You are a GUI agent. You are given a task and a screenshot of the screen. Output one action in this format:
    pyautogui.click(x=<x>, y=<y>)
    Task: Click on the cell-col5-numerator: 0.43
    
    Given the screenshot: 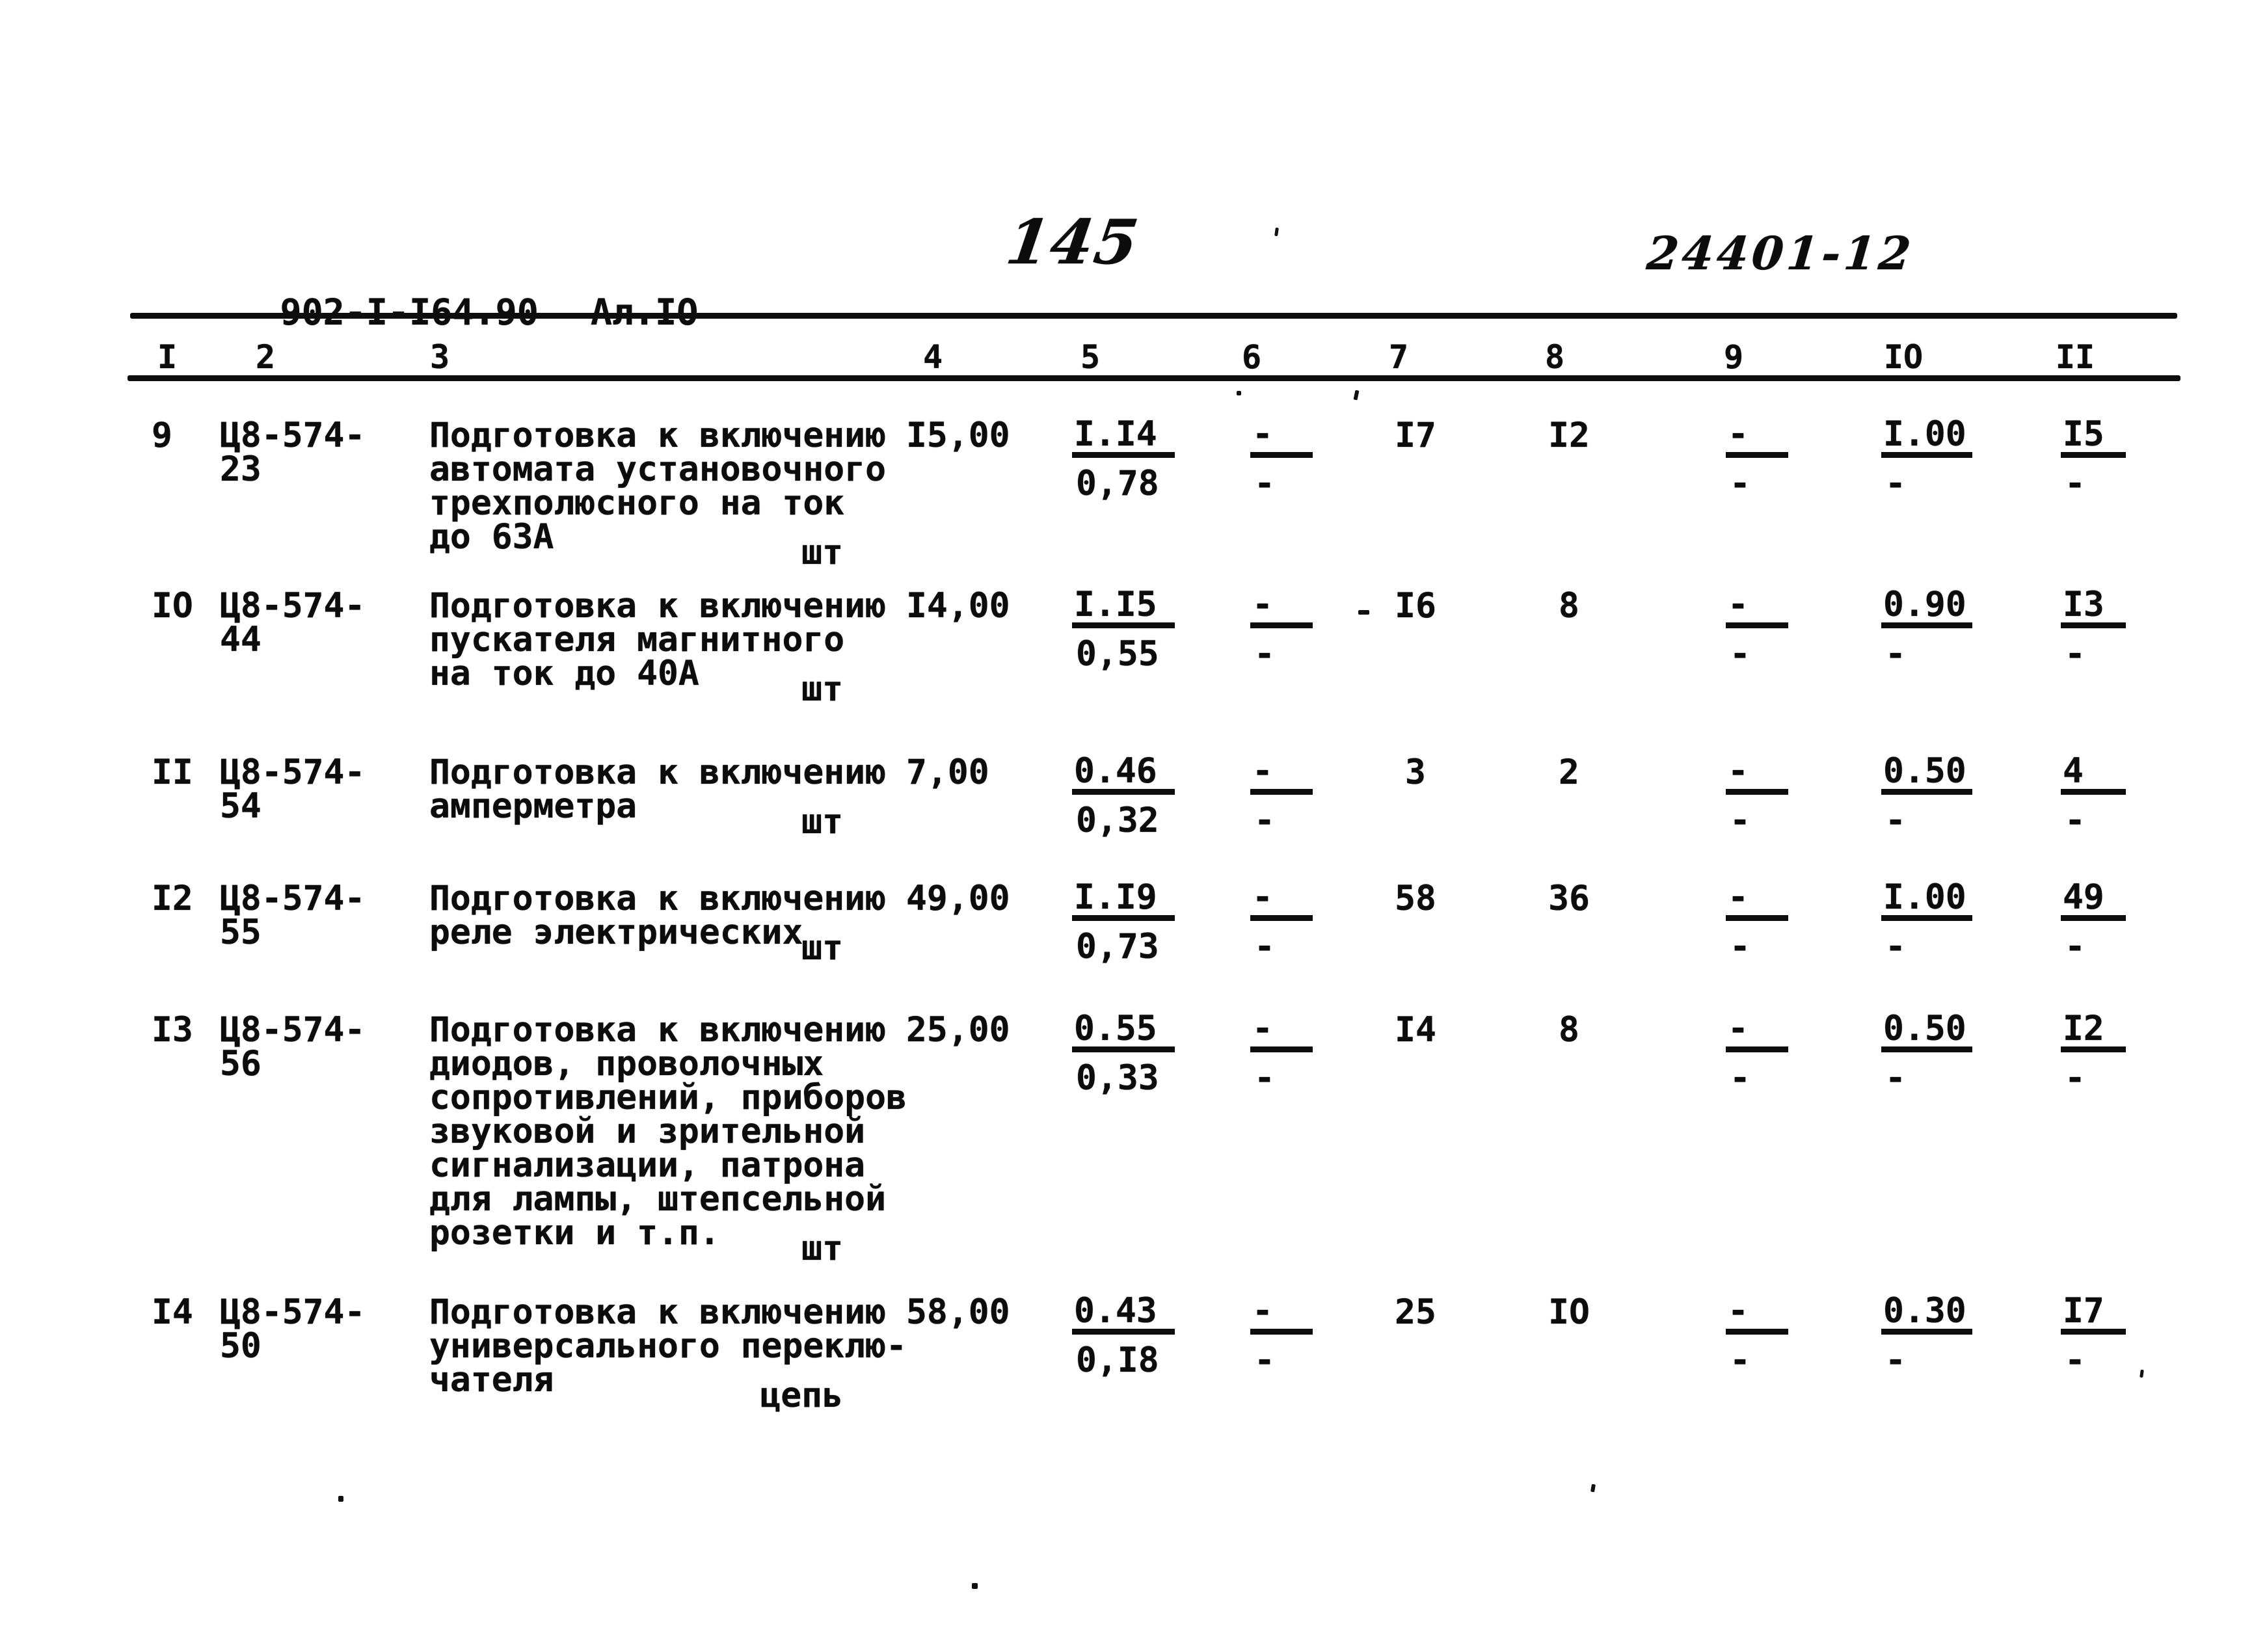 What is the action you would take?
    pyautogui.click(x=1123, y=1314)
    